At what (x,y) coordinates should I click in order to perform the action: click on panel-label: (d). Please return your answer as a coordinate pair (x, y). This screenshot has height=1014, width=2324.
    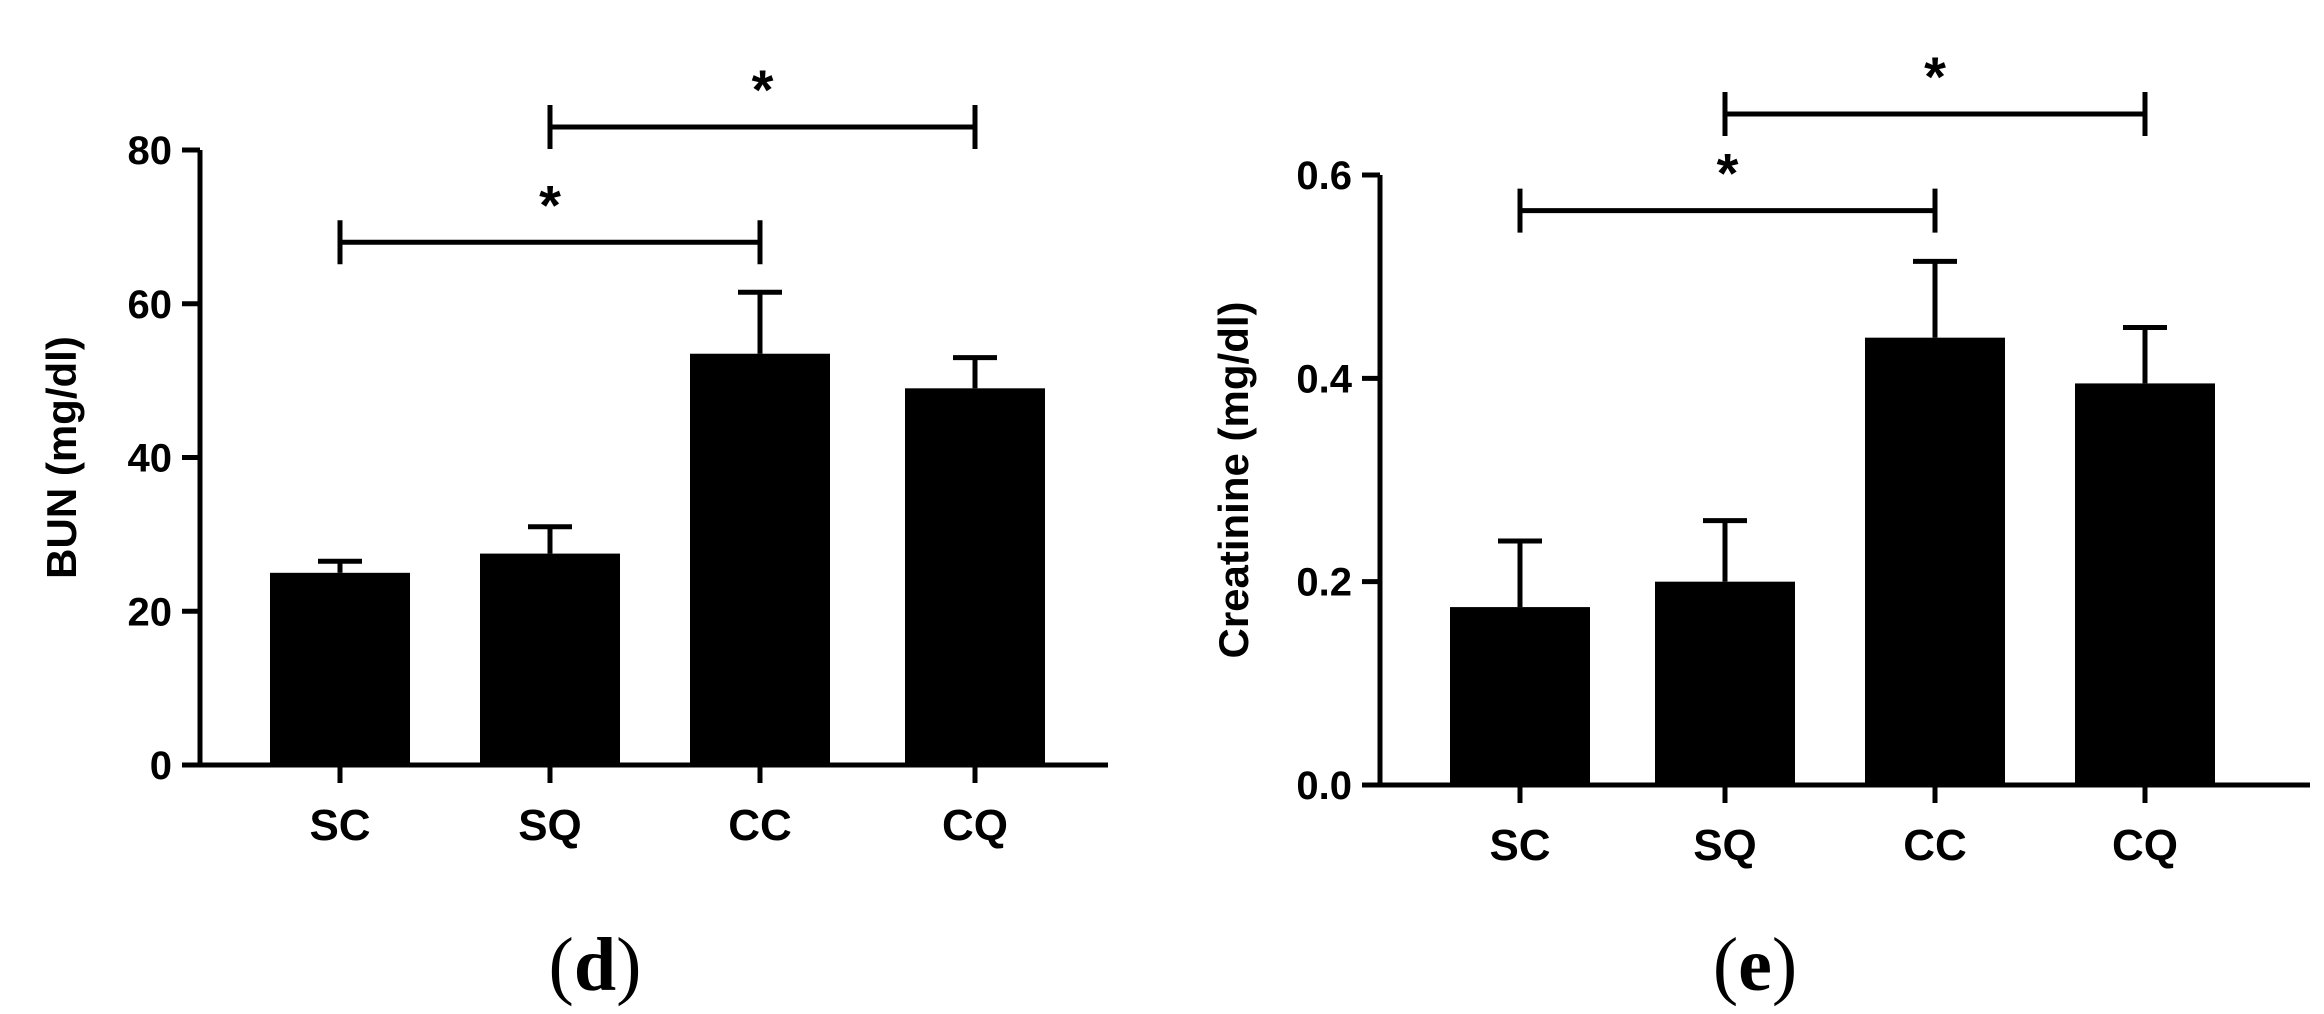
    Looking at the image, I should click on (595, 965).